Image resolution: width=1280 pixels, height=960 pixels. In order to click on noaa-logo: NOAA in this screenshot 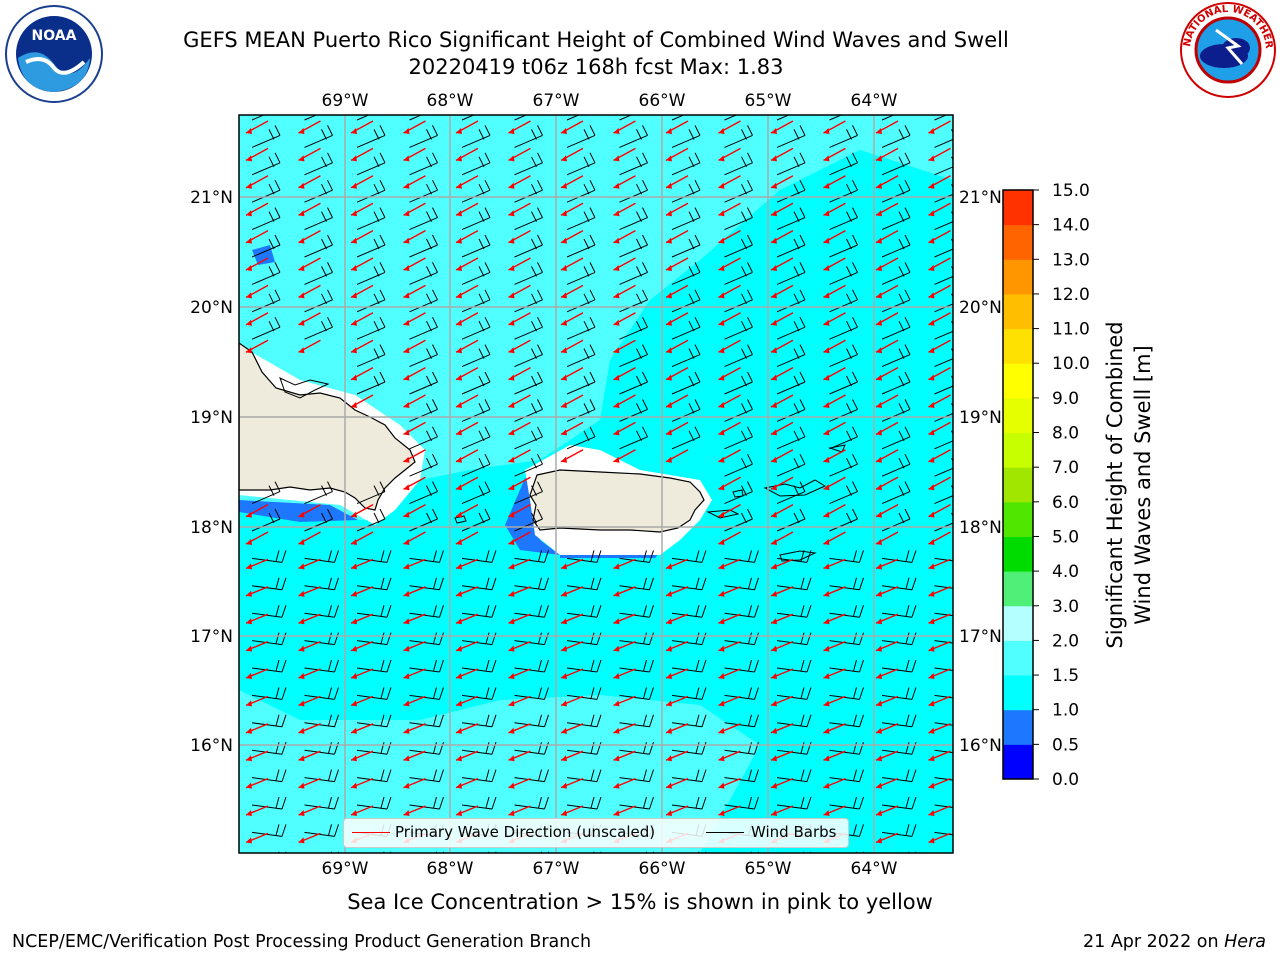, I will do `click(54, 54)`.